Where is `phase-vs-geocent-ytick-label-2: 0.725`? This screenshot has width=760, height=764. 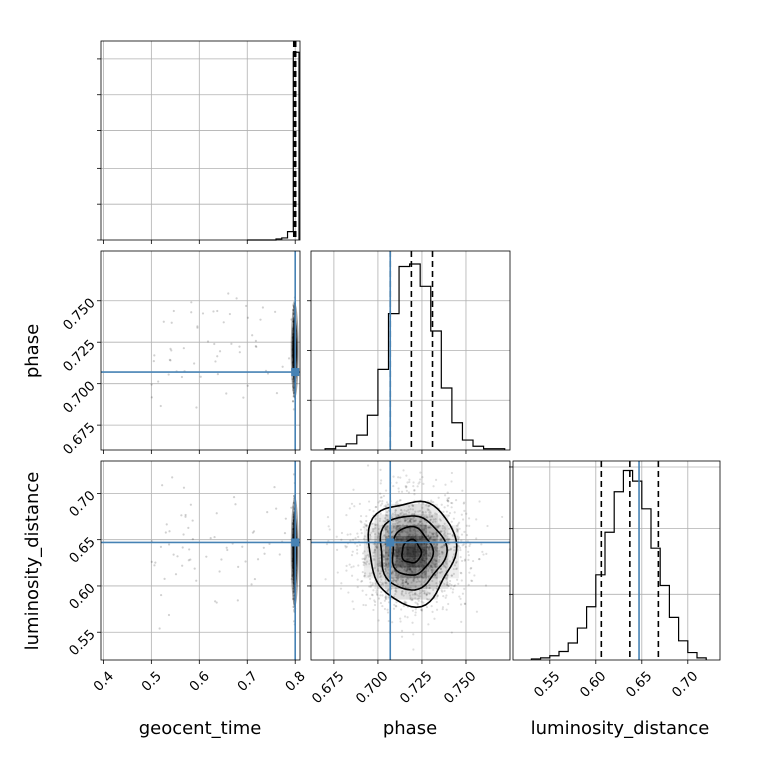
phase-vs-geocent-ytick-label-2: 0.725 is located at coordinates (79, 356).